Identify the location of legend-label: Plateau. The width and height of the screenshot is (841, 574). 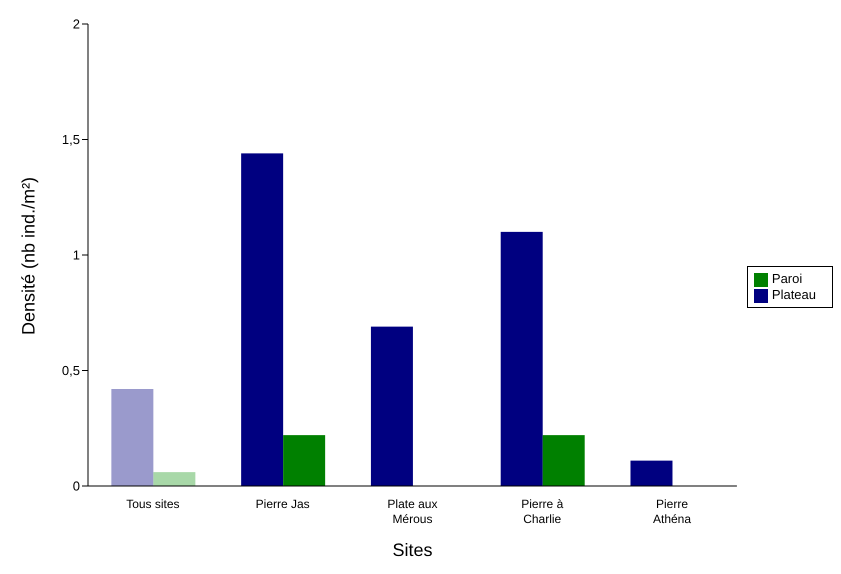
(794, 294).